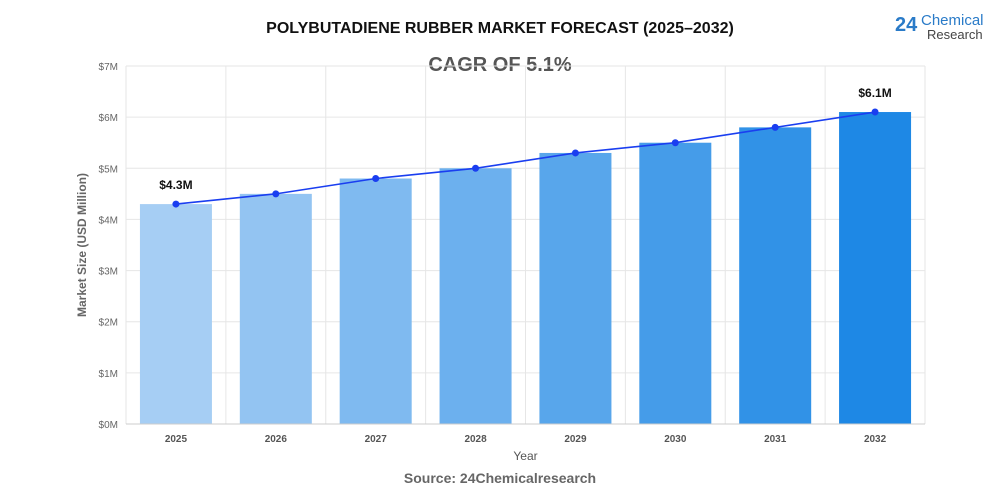 The image size is (1000, 500). Describe the element at coordinates (276, 194) in the screenshot. I see `trend-point-2026` at that location.